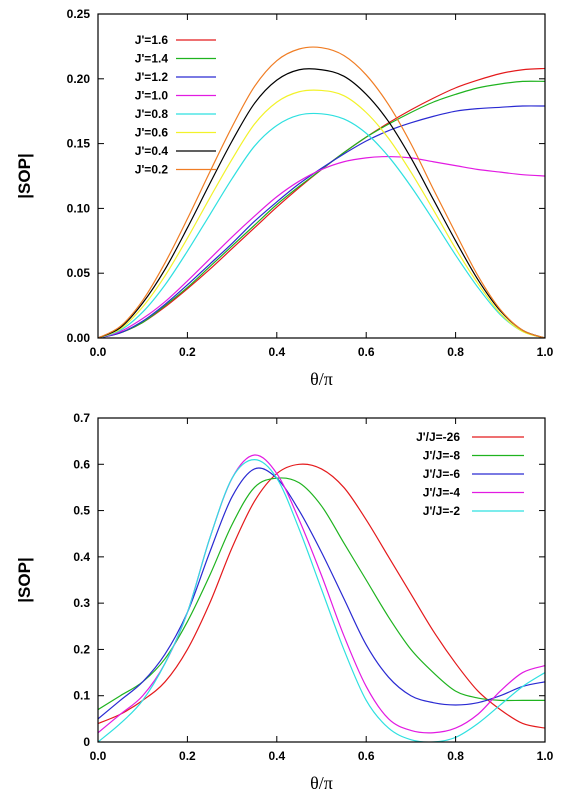 The height and width of the screenshot is (804, 561). I want to click on legend-label-4: J'/J=-4, so click(442, 493).